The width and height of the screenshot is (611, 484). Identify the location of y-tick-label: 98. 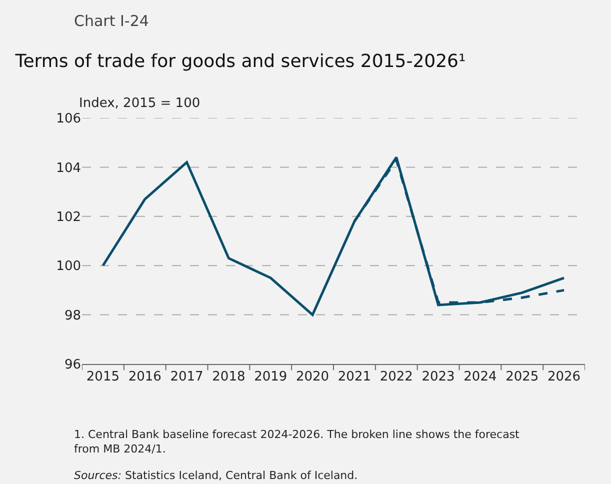
(72, 316).